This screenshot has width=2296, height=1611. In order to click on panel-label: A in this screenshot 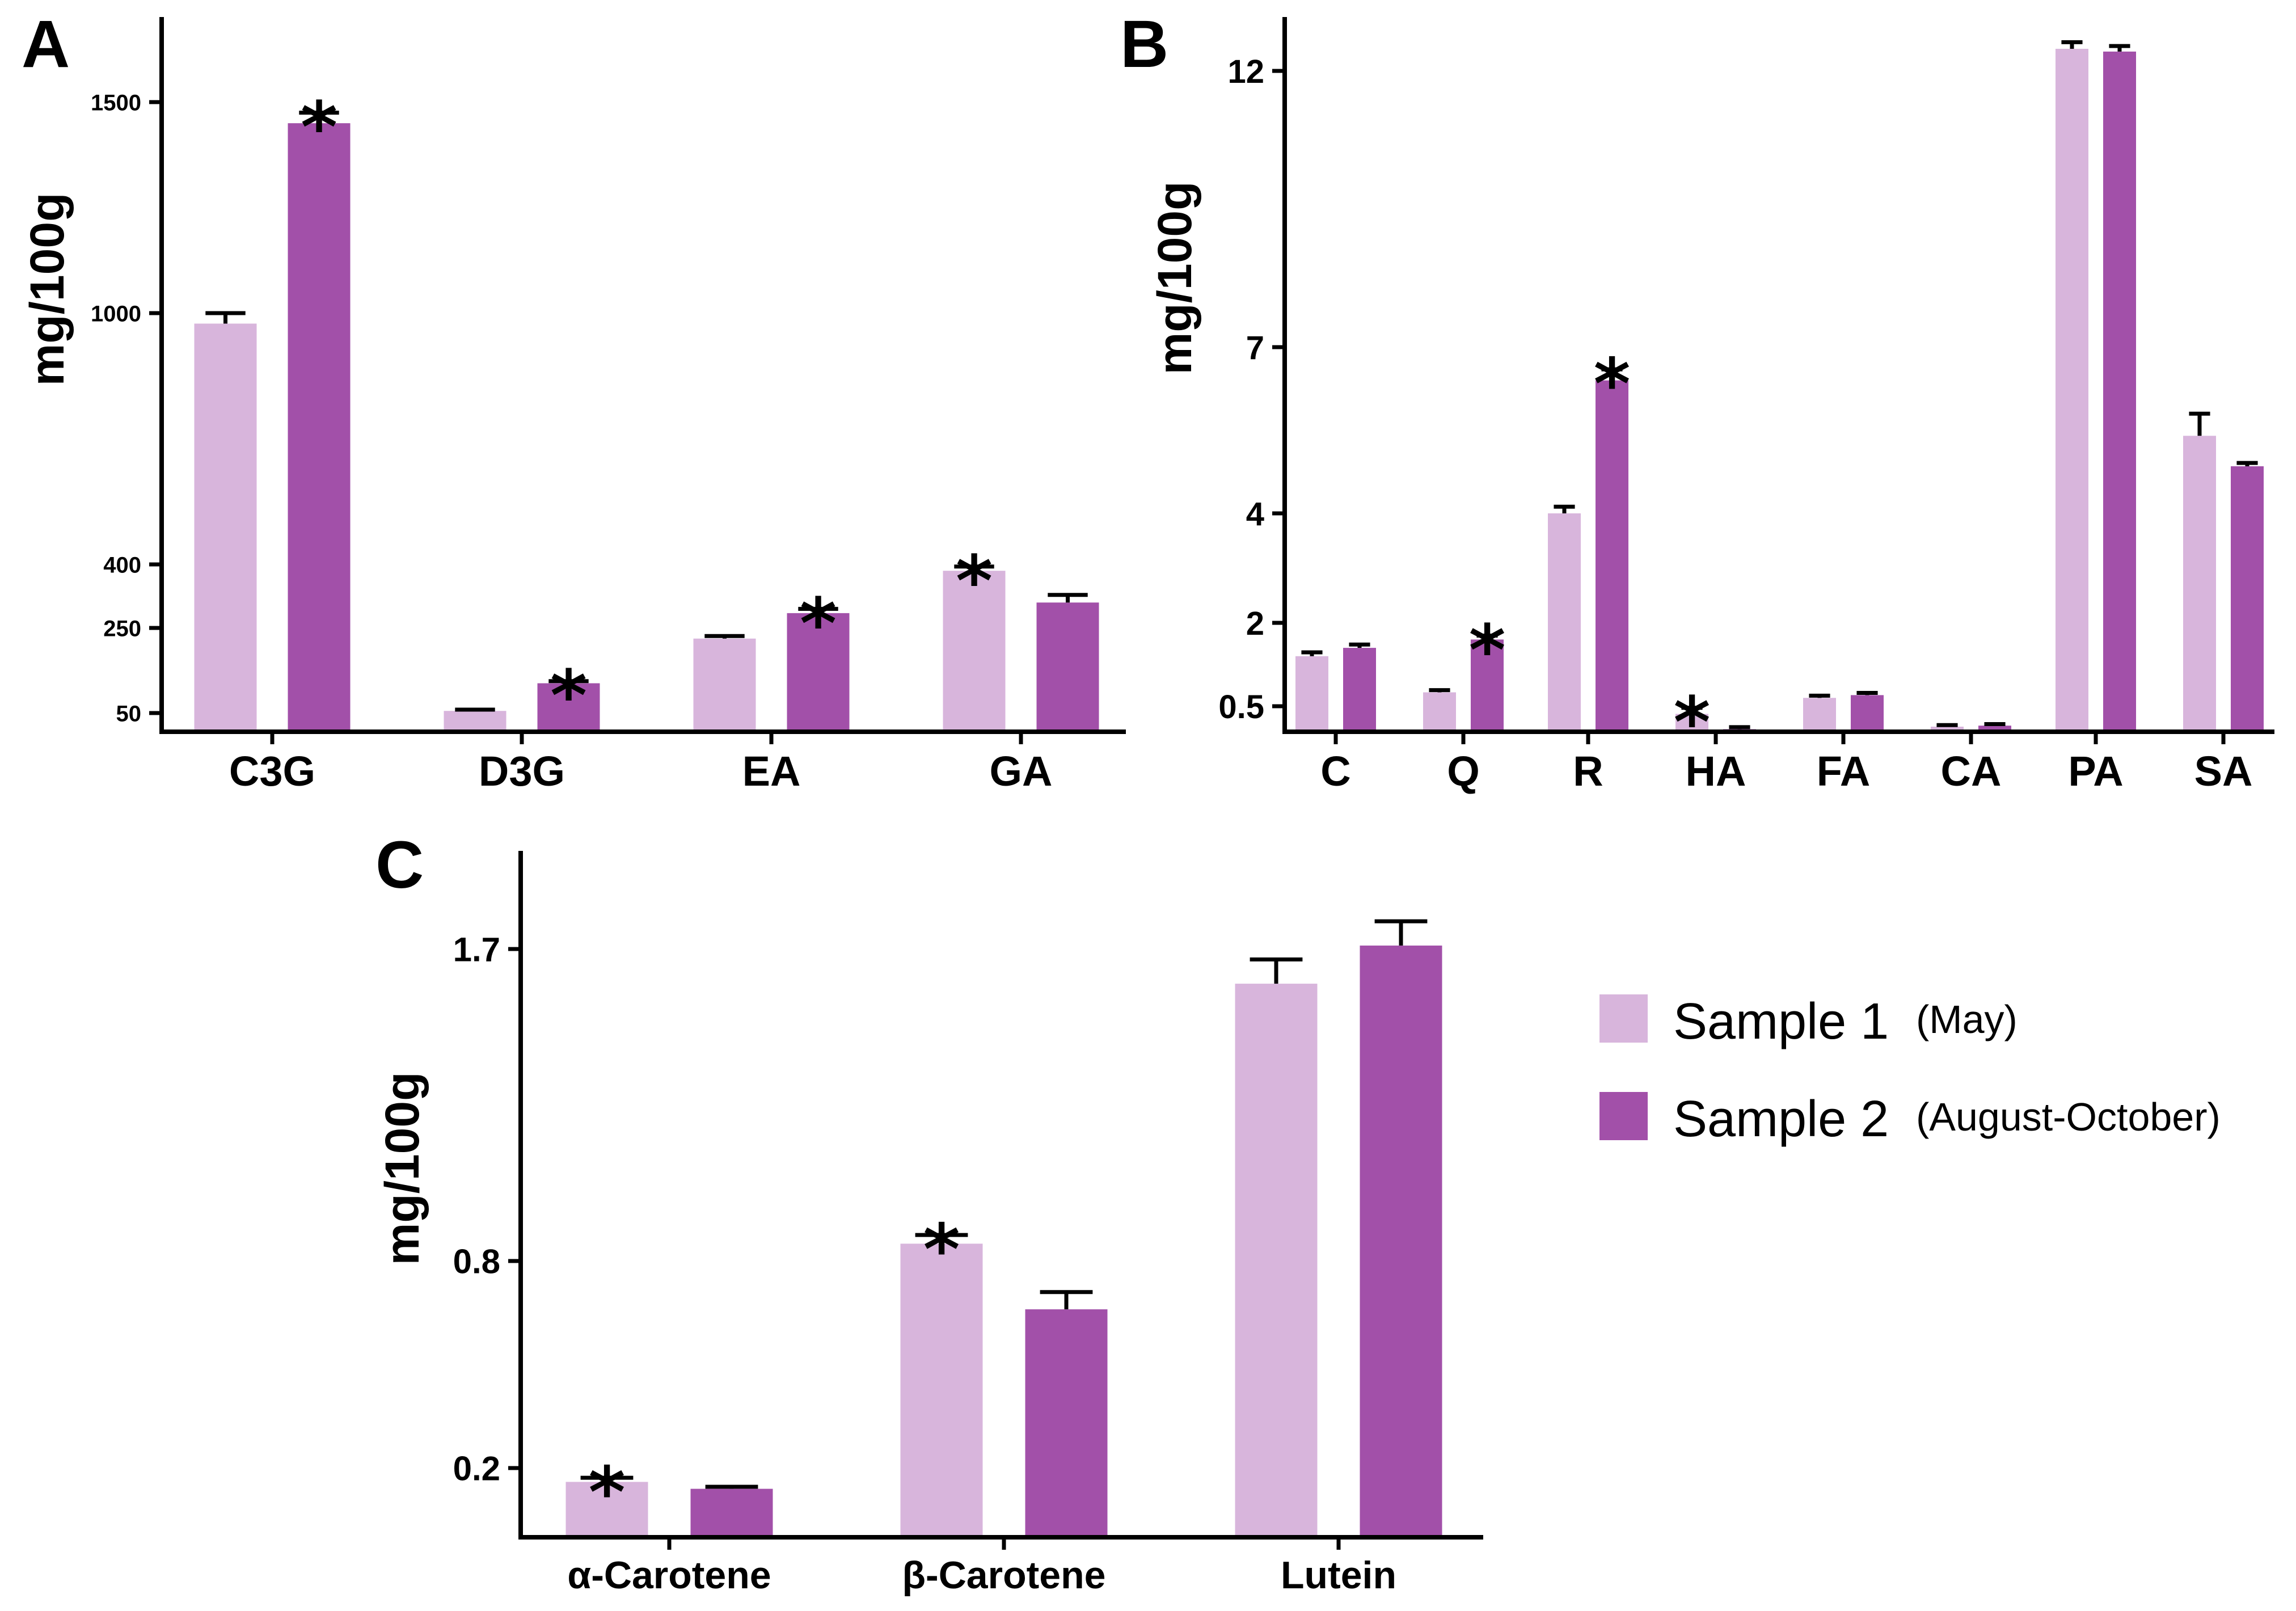, I will do `click(46, 44)`.